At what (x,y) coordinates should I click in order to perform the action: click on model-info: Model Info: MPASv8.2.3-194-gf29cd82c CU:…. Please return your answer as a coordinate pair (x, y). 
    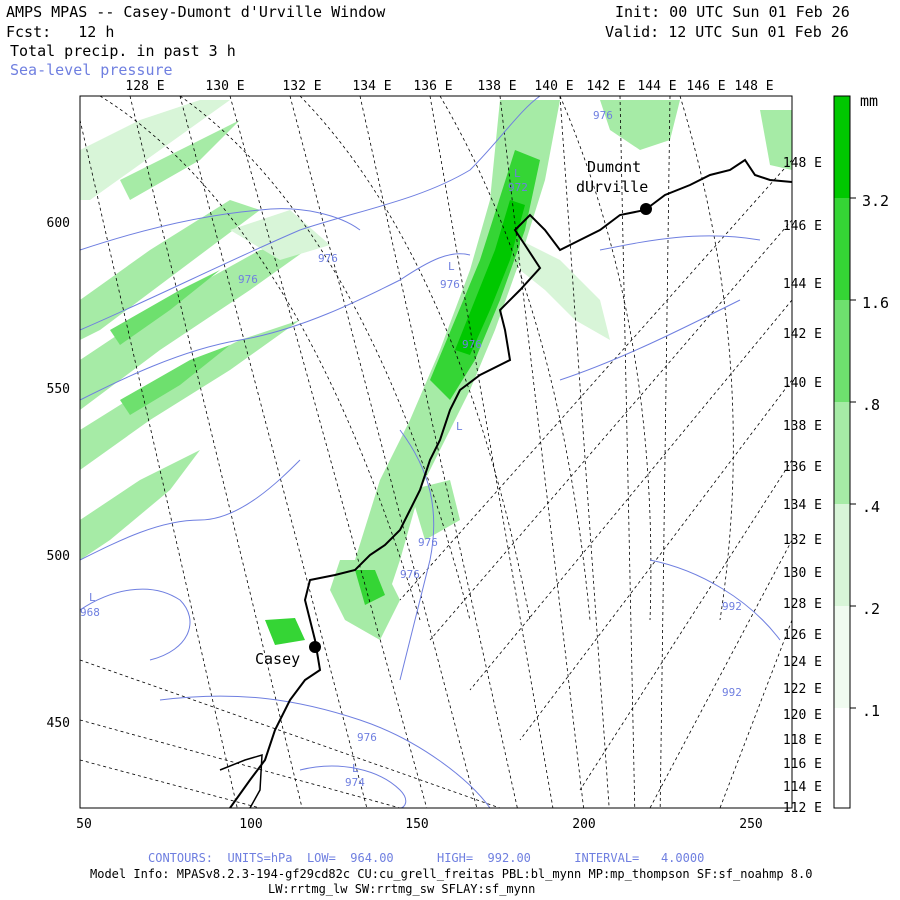
    Looking at the image, I should click on (451, 874).